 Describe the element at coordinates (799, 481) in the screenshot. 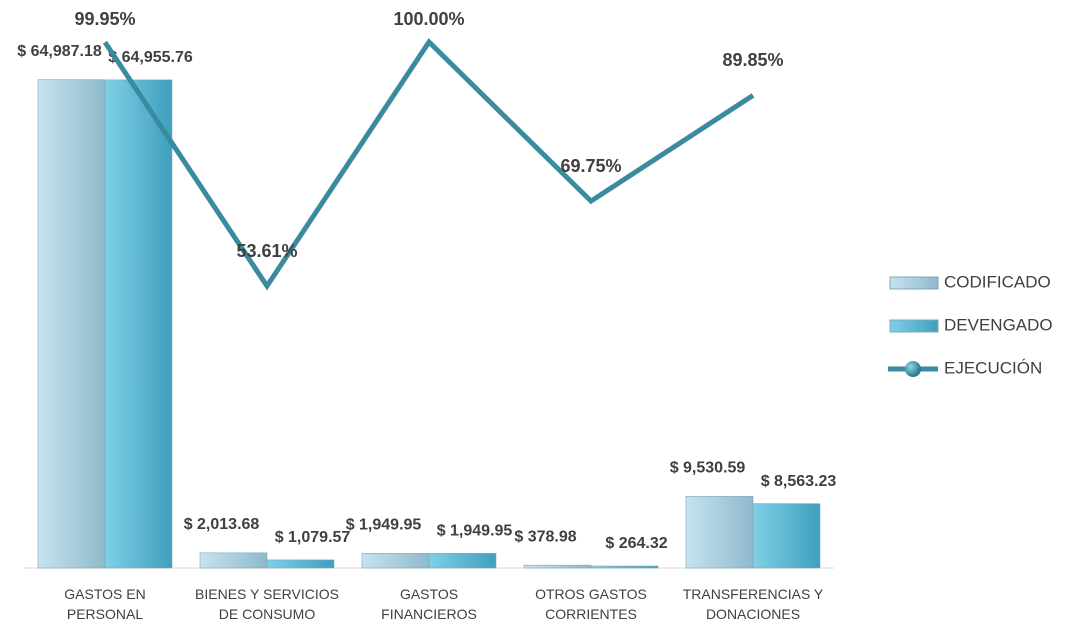

I see `data-label: $ 8,563.23` at that location.